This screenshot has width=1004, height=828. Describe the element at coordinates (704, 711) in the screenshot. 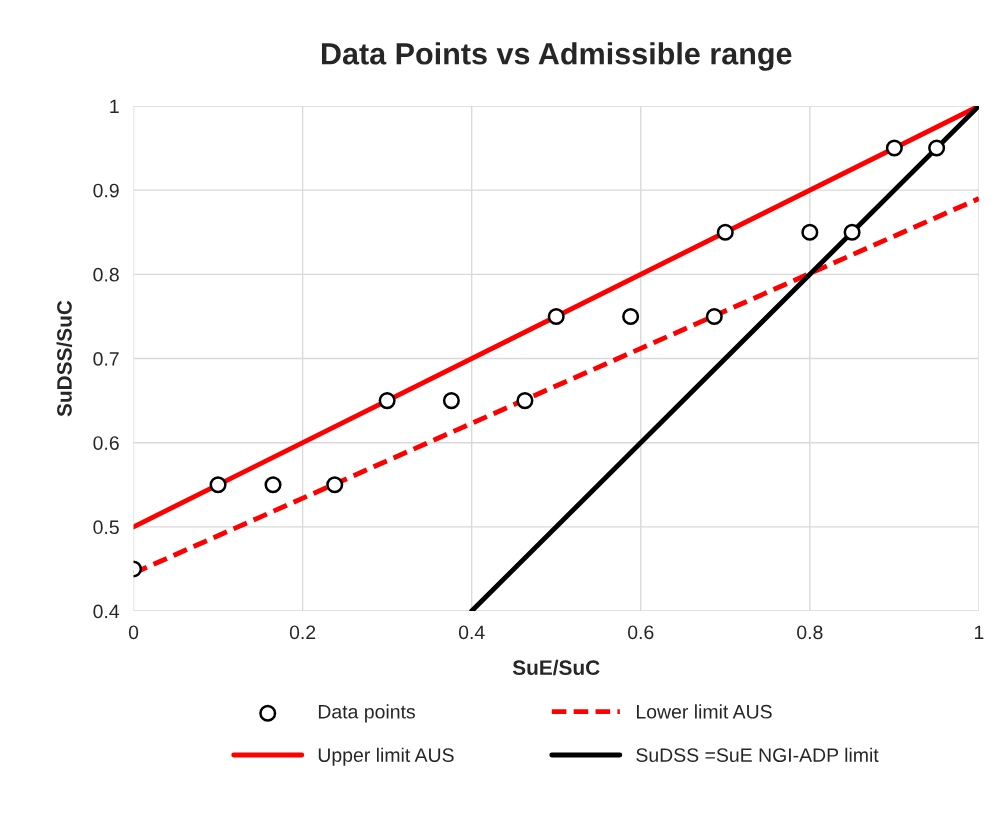

I see `legend-label: Lower limit AUS` at that location.